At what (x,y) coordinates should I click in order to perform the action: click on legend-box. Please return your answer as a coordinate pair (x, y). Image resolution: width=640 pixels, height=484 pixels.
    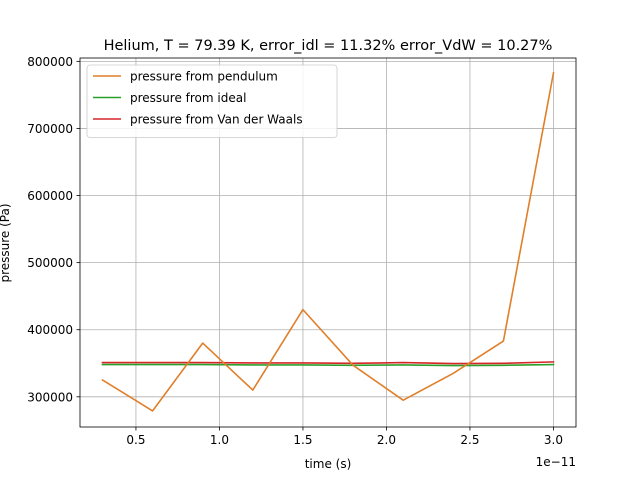
    Looking at the image, I should click on (212, 101).